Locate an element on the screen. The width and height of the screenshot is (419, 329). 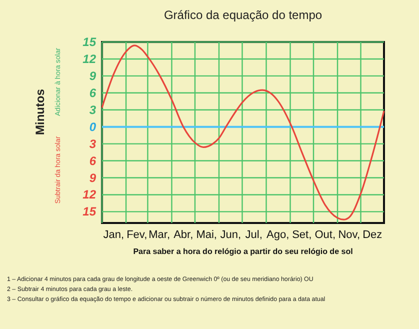
y-tick-label: 0 is located at coordinates (92, 127).